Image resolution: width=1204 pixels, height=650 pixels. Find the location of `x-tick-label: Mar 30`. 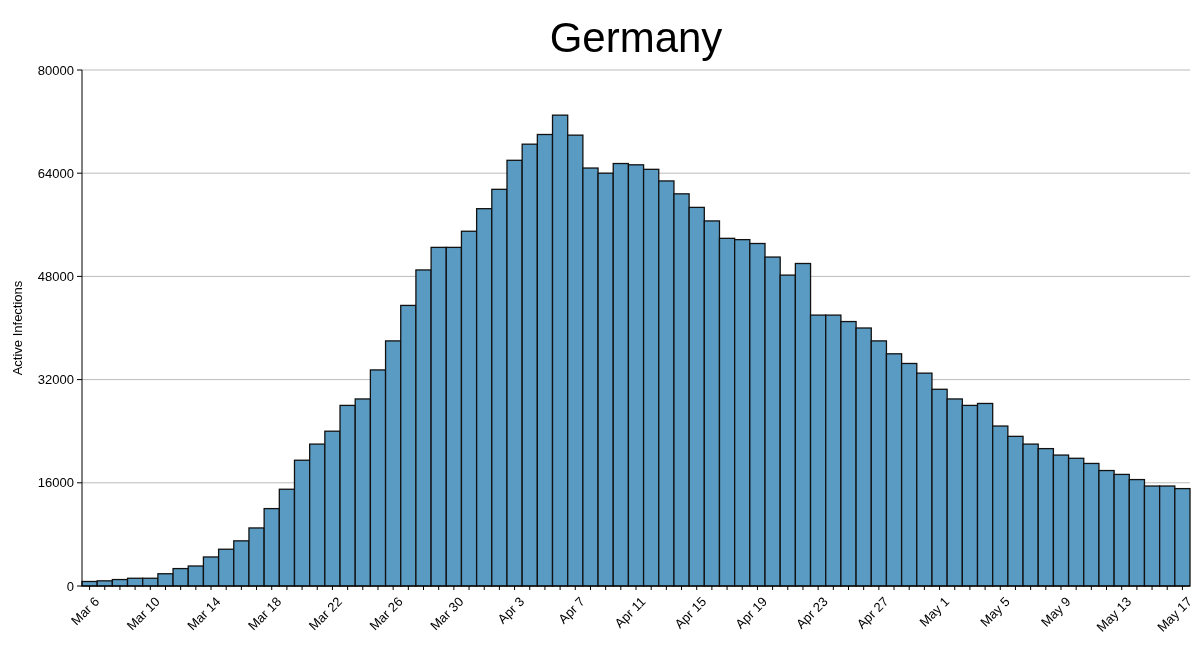

x-tick-label: Mar 30 is located at coordinates (447, 613).